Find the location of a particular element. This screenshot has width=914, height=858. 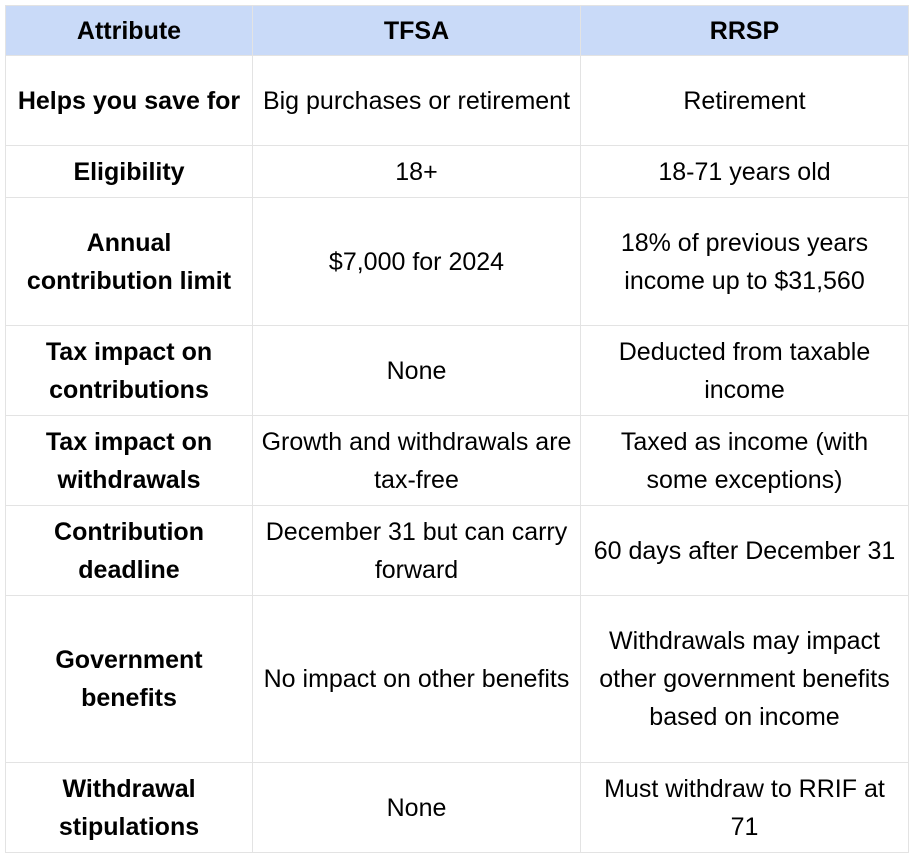

attribute-cell: Annual contribution limit is located at coordinates (129, 261).